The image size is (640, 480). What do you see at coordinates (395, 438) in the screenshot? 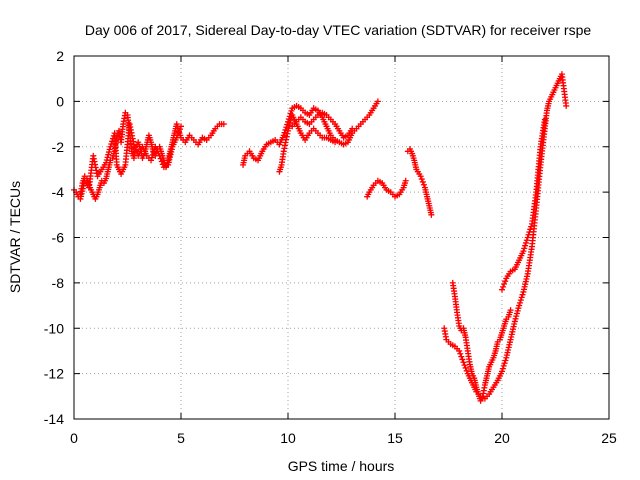
I see `x-tick-label: 15` at bounding box center [395, 438].